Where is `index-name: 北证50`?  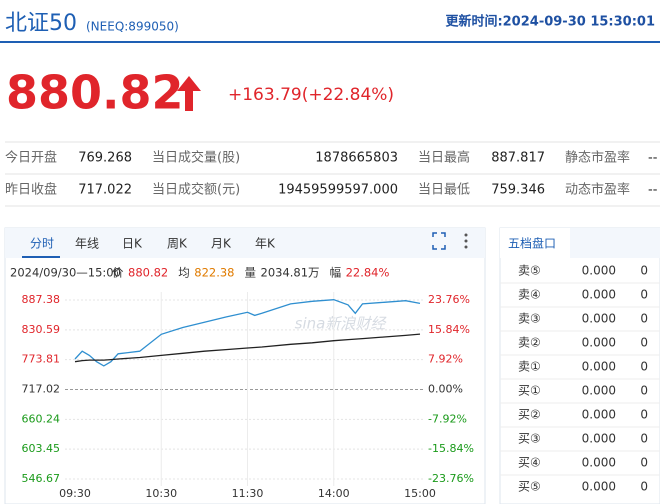 index-name: 北证50 is located at coordinates (41, 23).